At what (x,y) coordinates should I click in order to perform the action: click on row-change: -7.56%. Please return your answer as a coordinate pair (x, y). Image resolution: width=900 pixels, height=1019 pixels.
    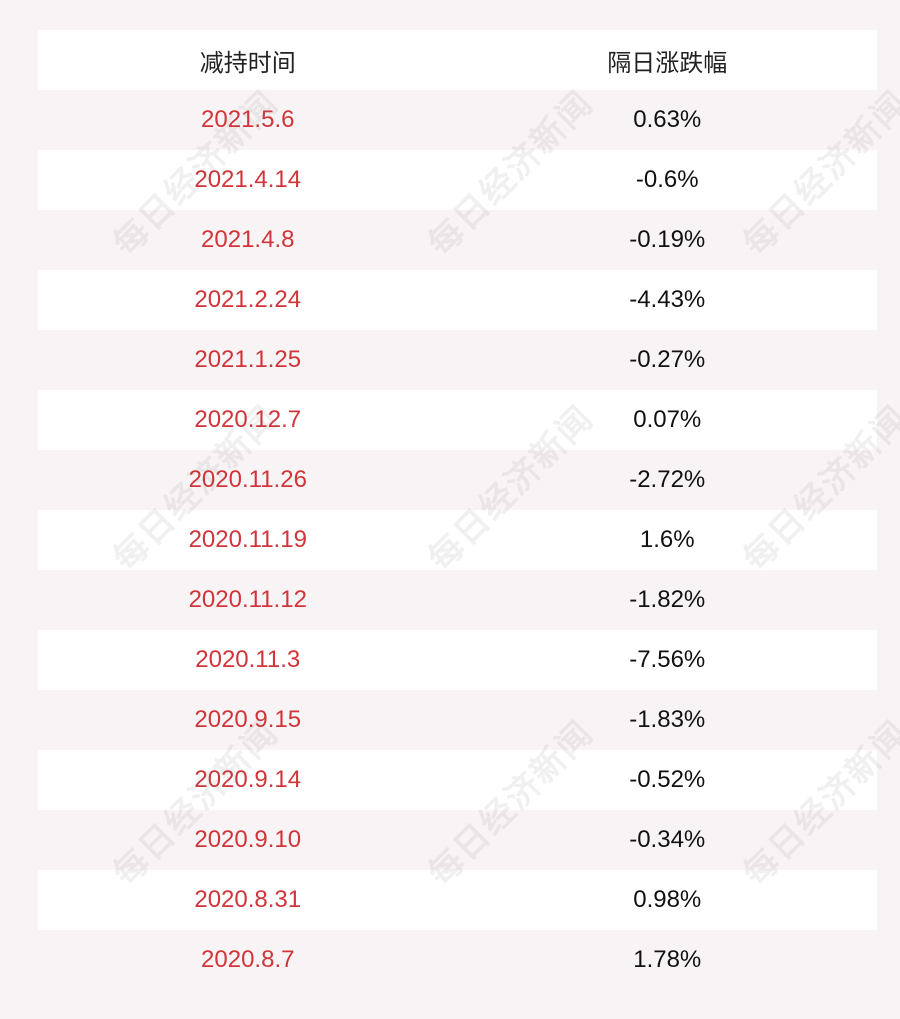
    Looking at the image, I should click on (667, 659).